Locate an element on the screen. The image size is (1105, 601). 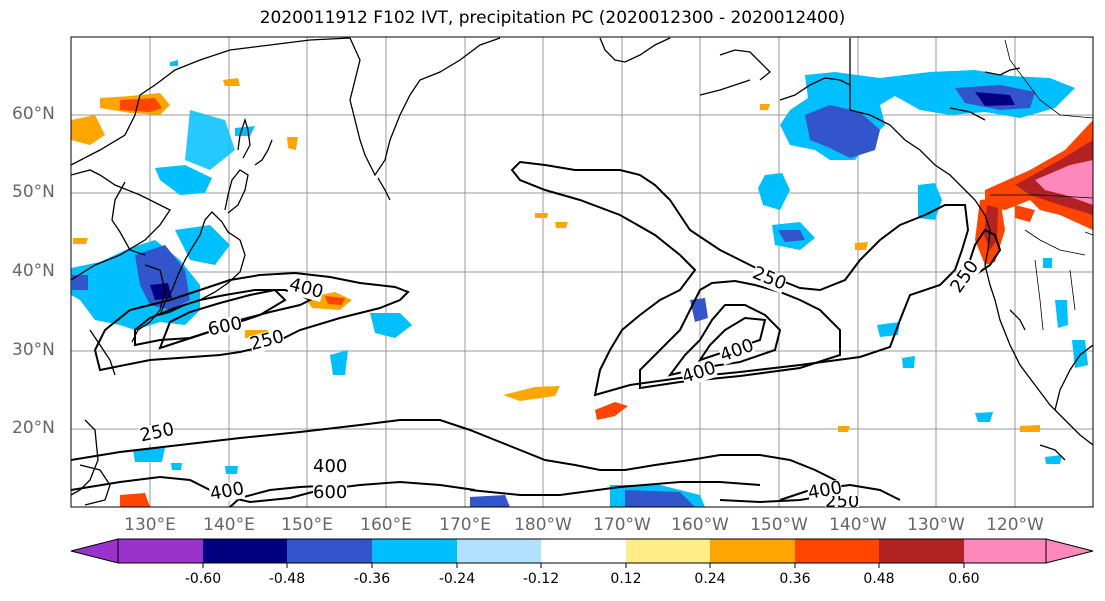
colorbar-tick-label: 0.12 is located at coordinates (626, 579).